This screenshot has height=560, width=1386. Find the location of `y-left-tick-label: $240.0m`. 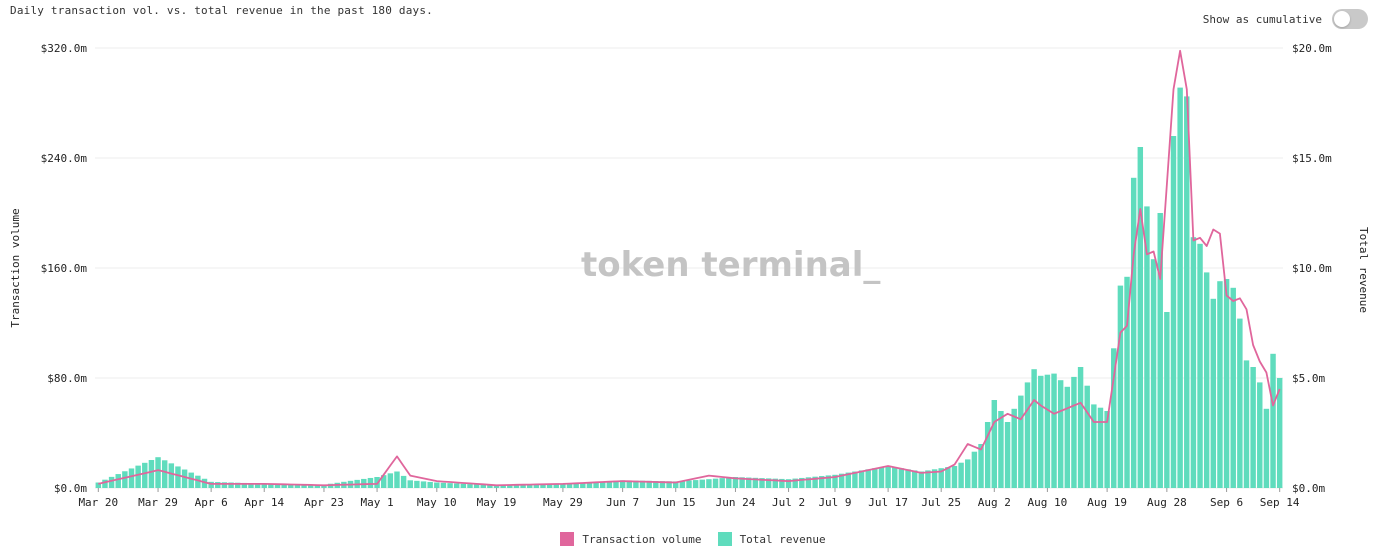

y-left-tick-label: $240.0m is located at coordinates (64, 158).